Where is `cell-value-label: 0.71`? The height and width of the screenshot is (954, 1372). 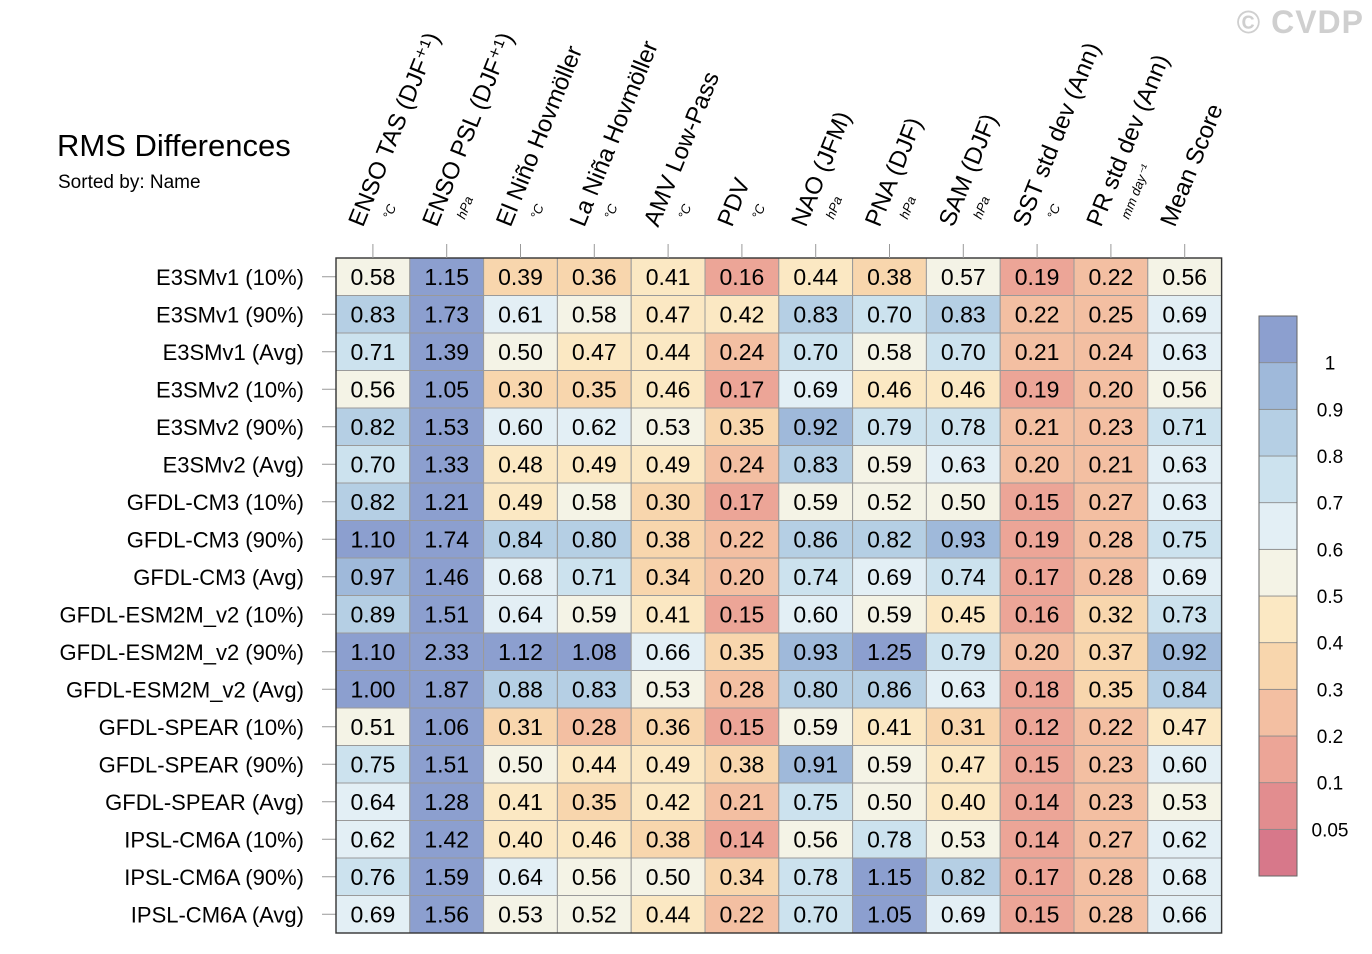
cell-value-label: 0.71 is located at coordinates (594, 577).